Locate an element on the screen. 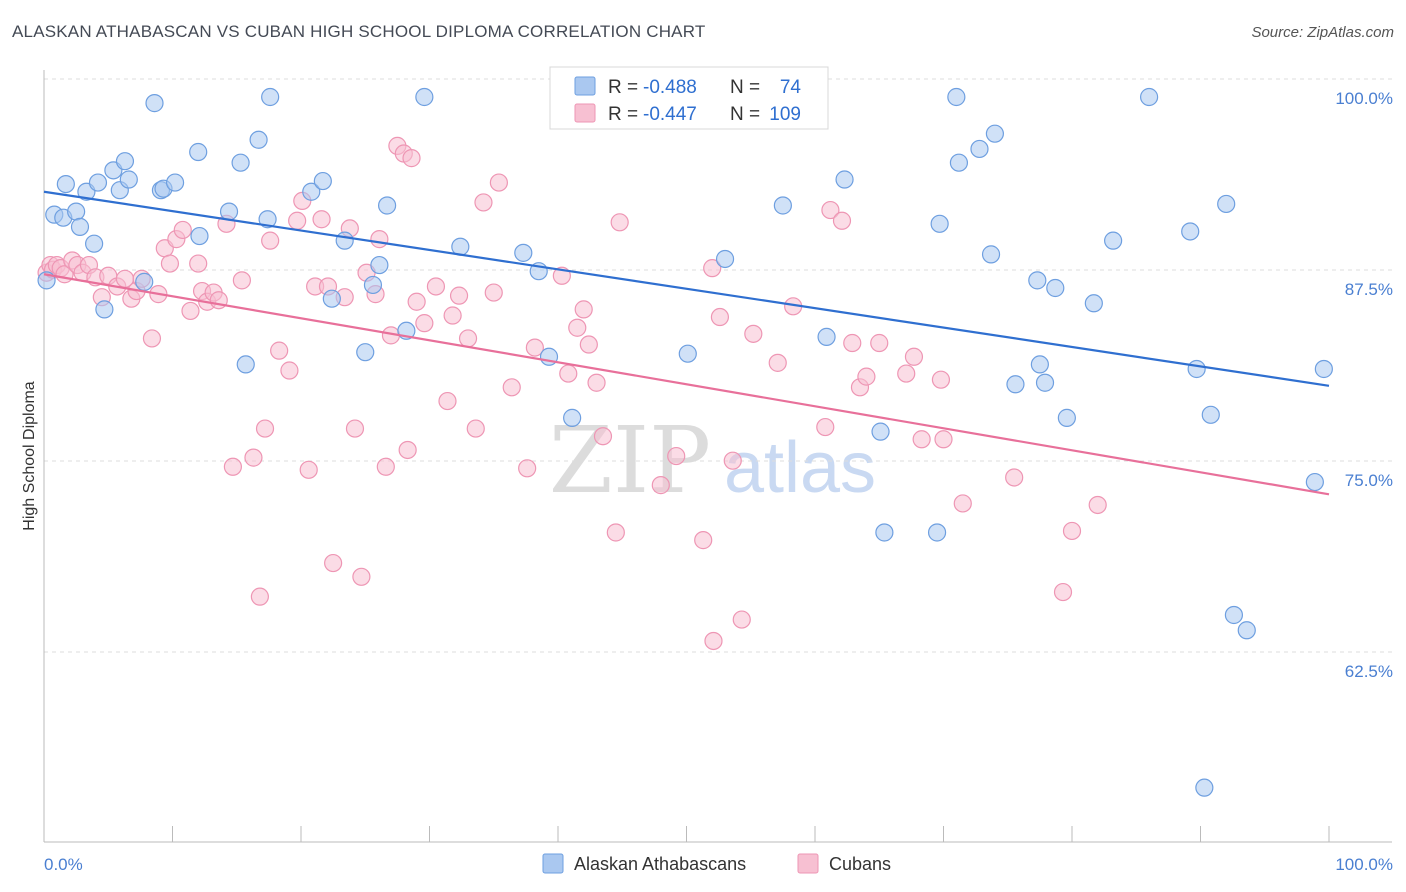 This screenshot has width=1406, height=892. y-tick-label-0: 100.0% is located at coordinates (1364, 98).